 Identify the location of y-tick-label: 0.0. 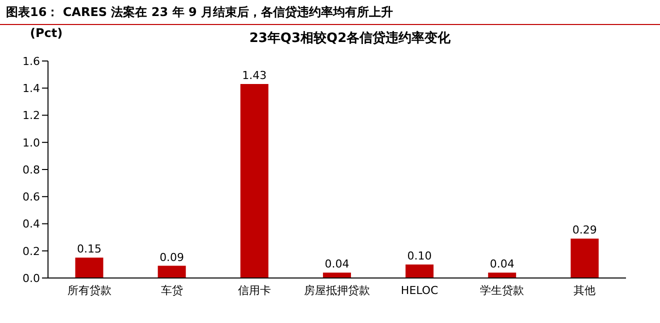
(31, 278).